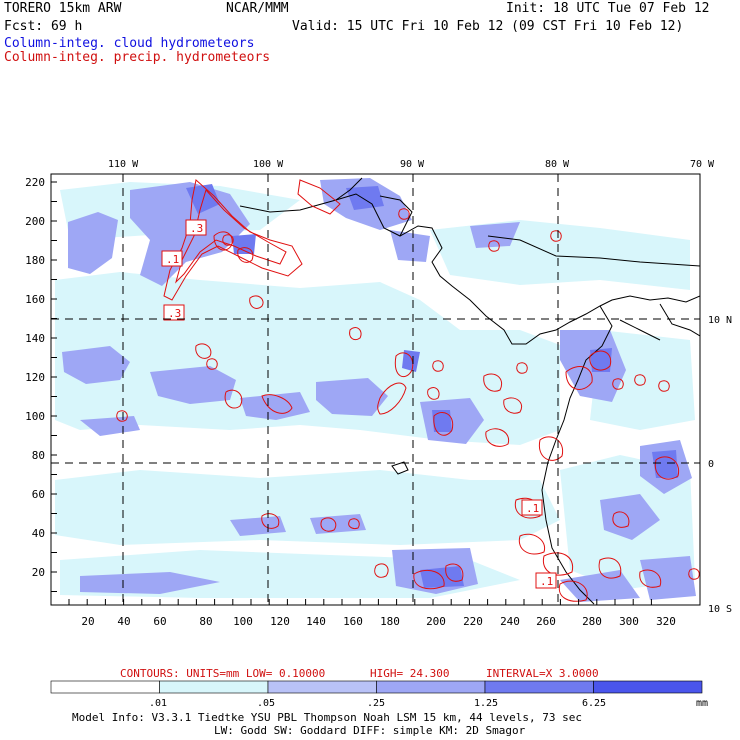 Image resolution: width=740 pixels, height=740 pixels. Describe the element at coordinates (158, 703) in the screenshot. I see `colorbar-label: .01` at that location.